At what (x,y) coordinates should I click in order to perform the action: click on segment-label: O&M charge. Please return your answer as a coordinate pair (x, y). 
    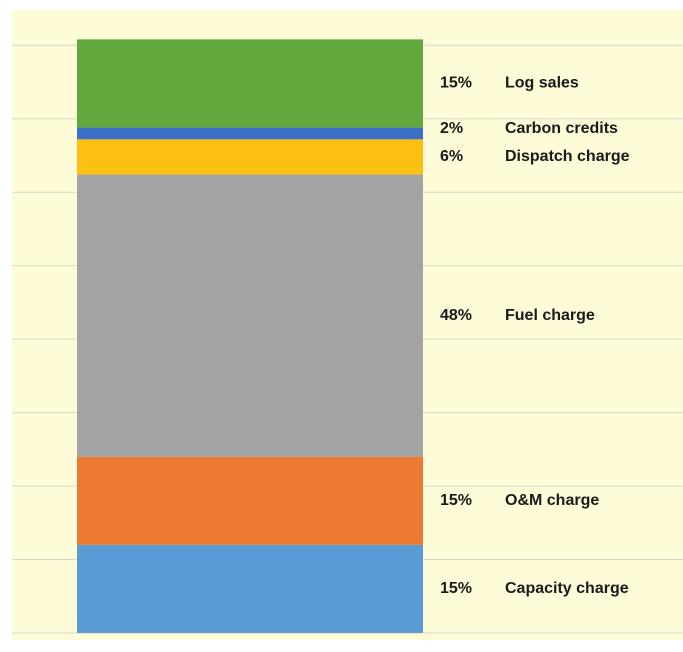
    Looking at the image, I should click on (552, 500).